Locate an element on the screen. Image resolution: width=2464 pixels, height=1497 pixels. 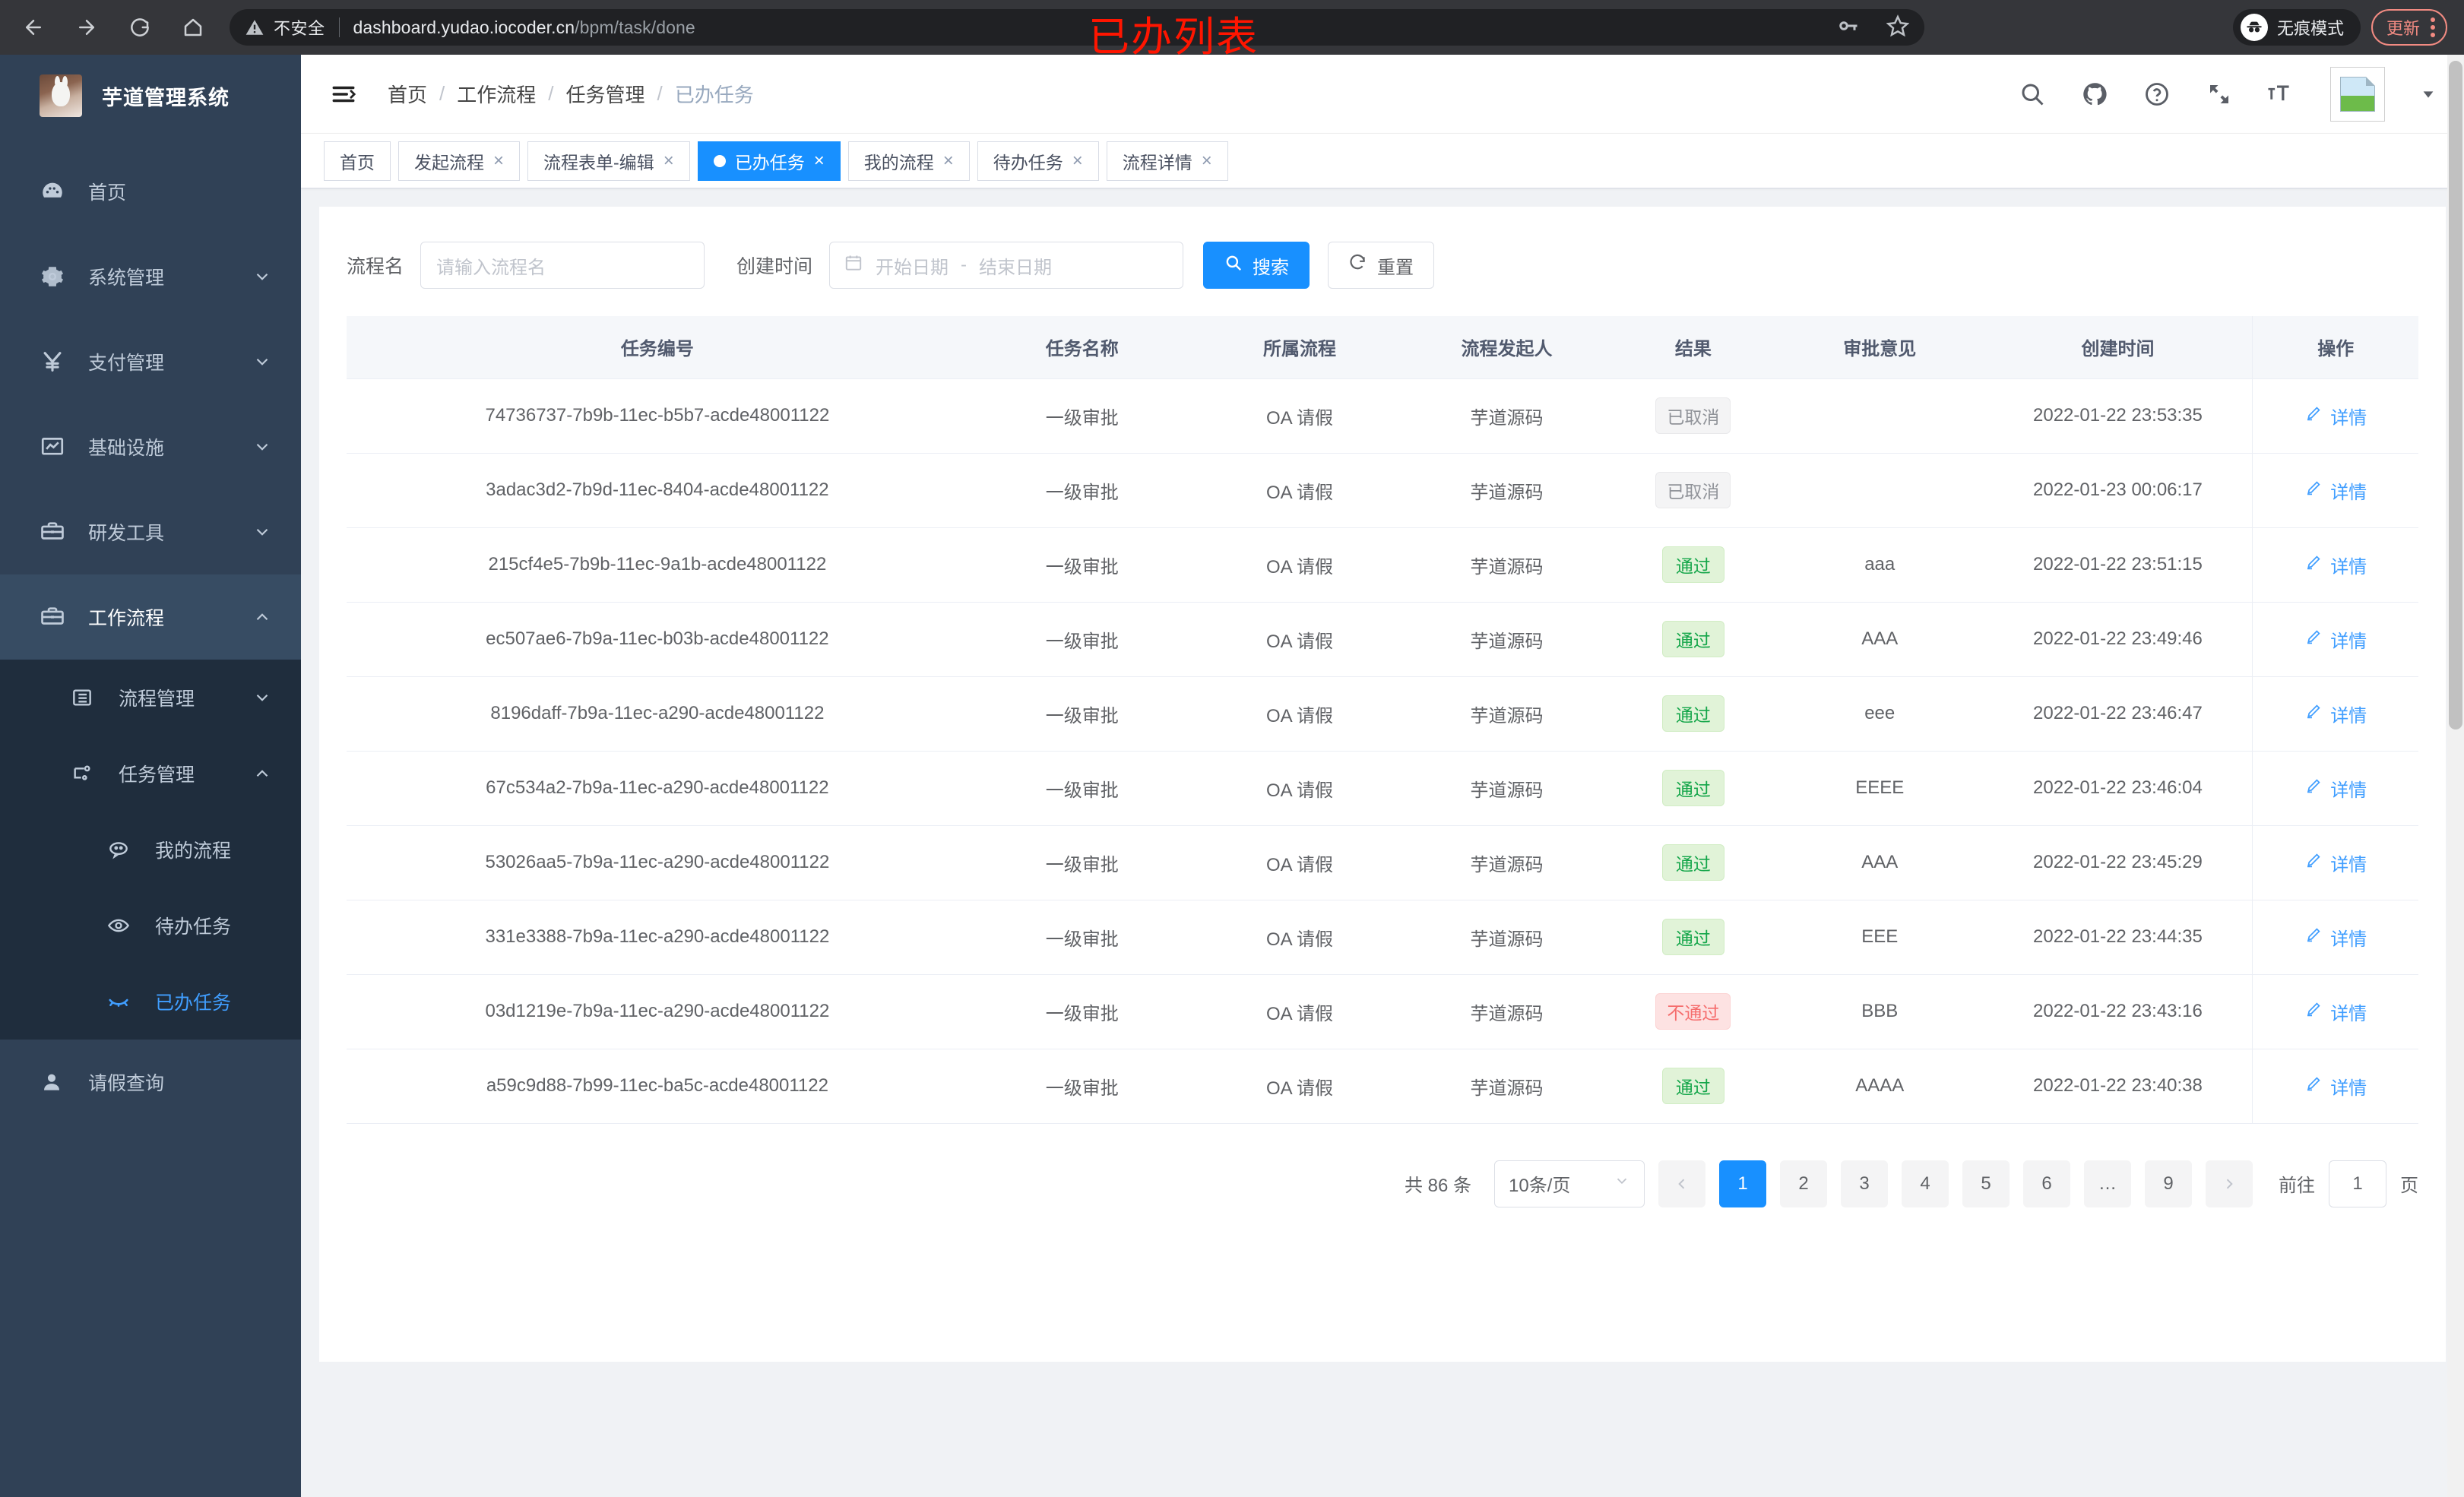
sidebar-label-system: 系统管理 is located at coordinates (126, 278).